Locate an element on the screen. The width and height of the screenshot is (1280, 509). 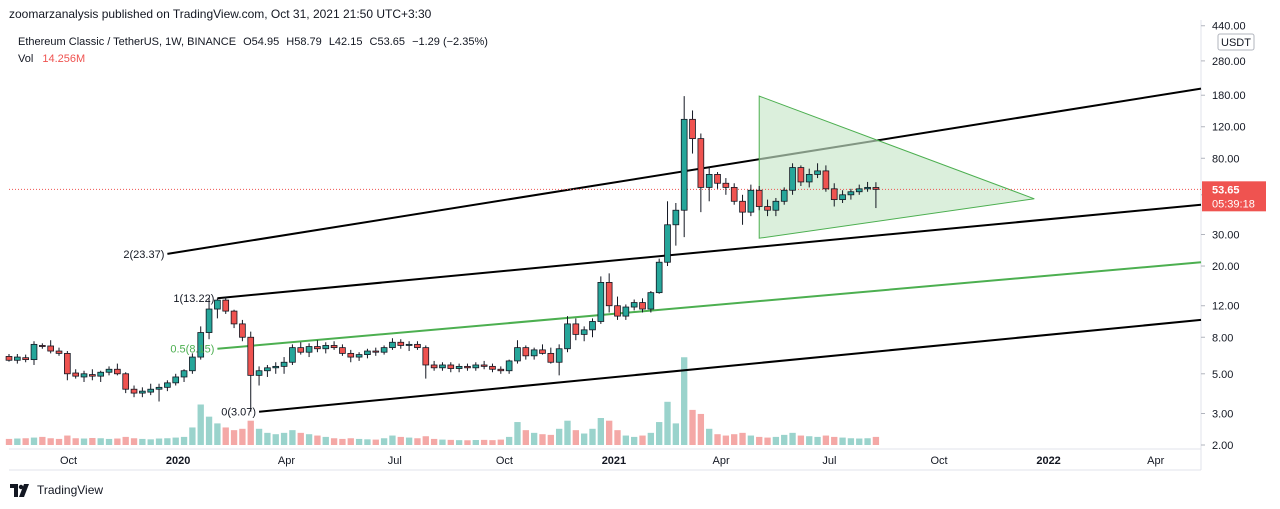
tradingview-brand: TradingView is located at coordinates (70, 490).